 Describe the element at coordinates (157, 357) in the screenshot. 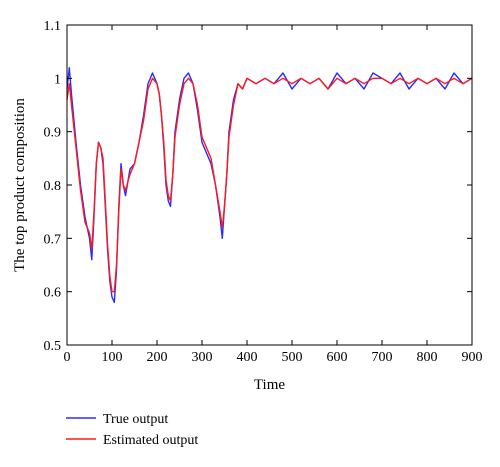

I see `x-tick-label: 200` at that location.